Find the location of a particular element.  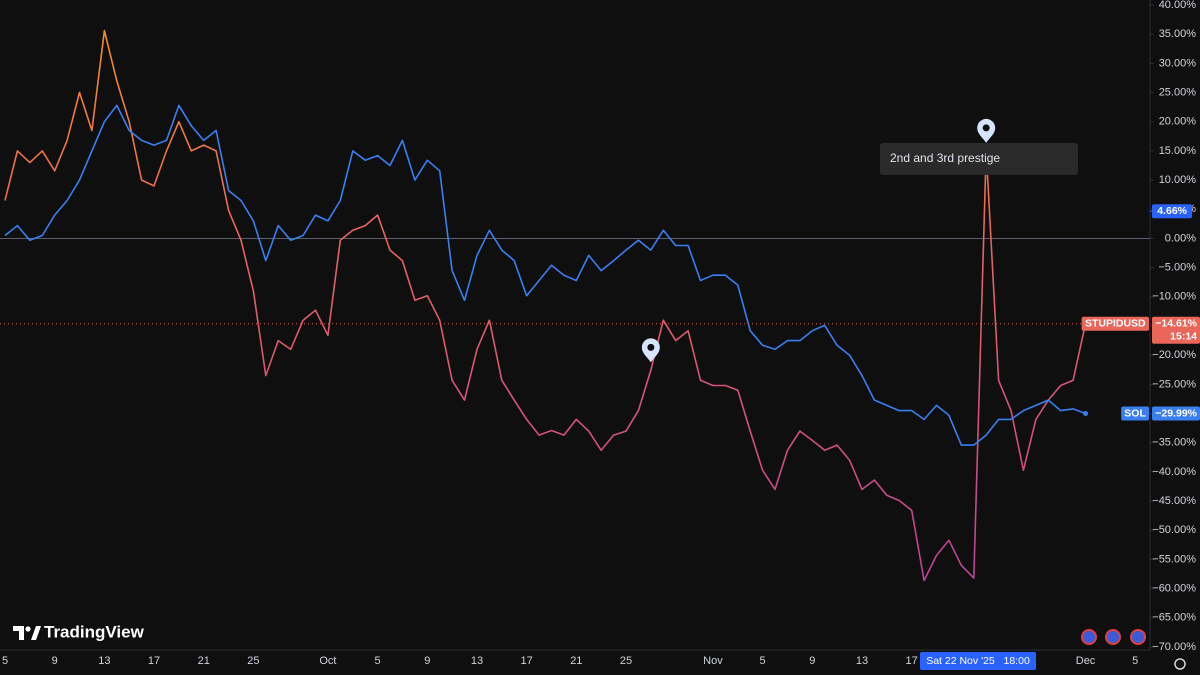

y-tick-label: 25.00% is located at coordinates (1178, 92).